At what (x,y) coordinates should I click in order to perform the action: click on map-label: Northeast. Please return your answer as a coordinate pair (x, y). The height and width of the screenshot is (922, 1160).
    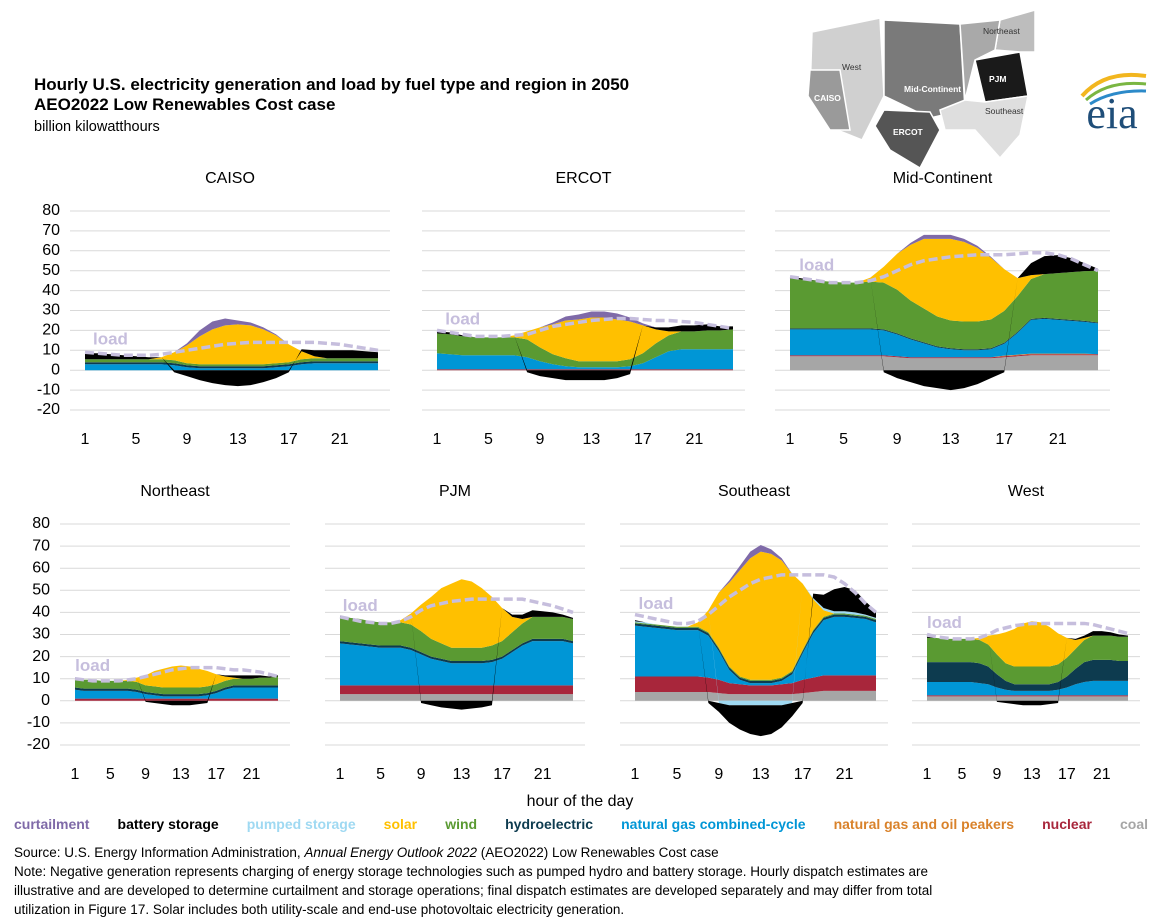
    Looking at the image, I should click on (1001, 31).